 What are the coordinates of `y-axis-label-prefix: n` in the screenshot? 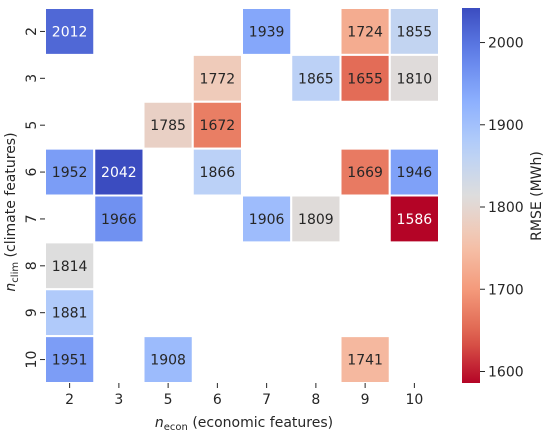 It's located at (11, 287).